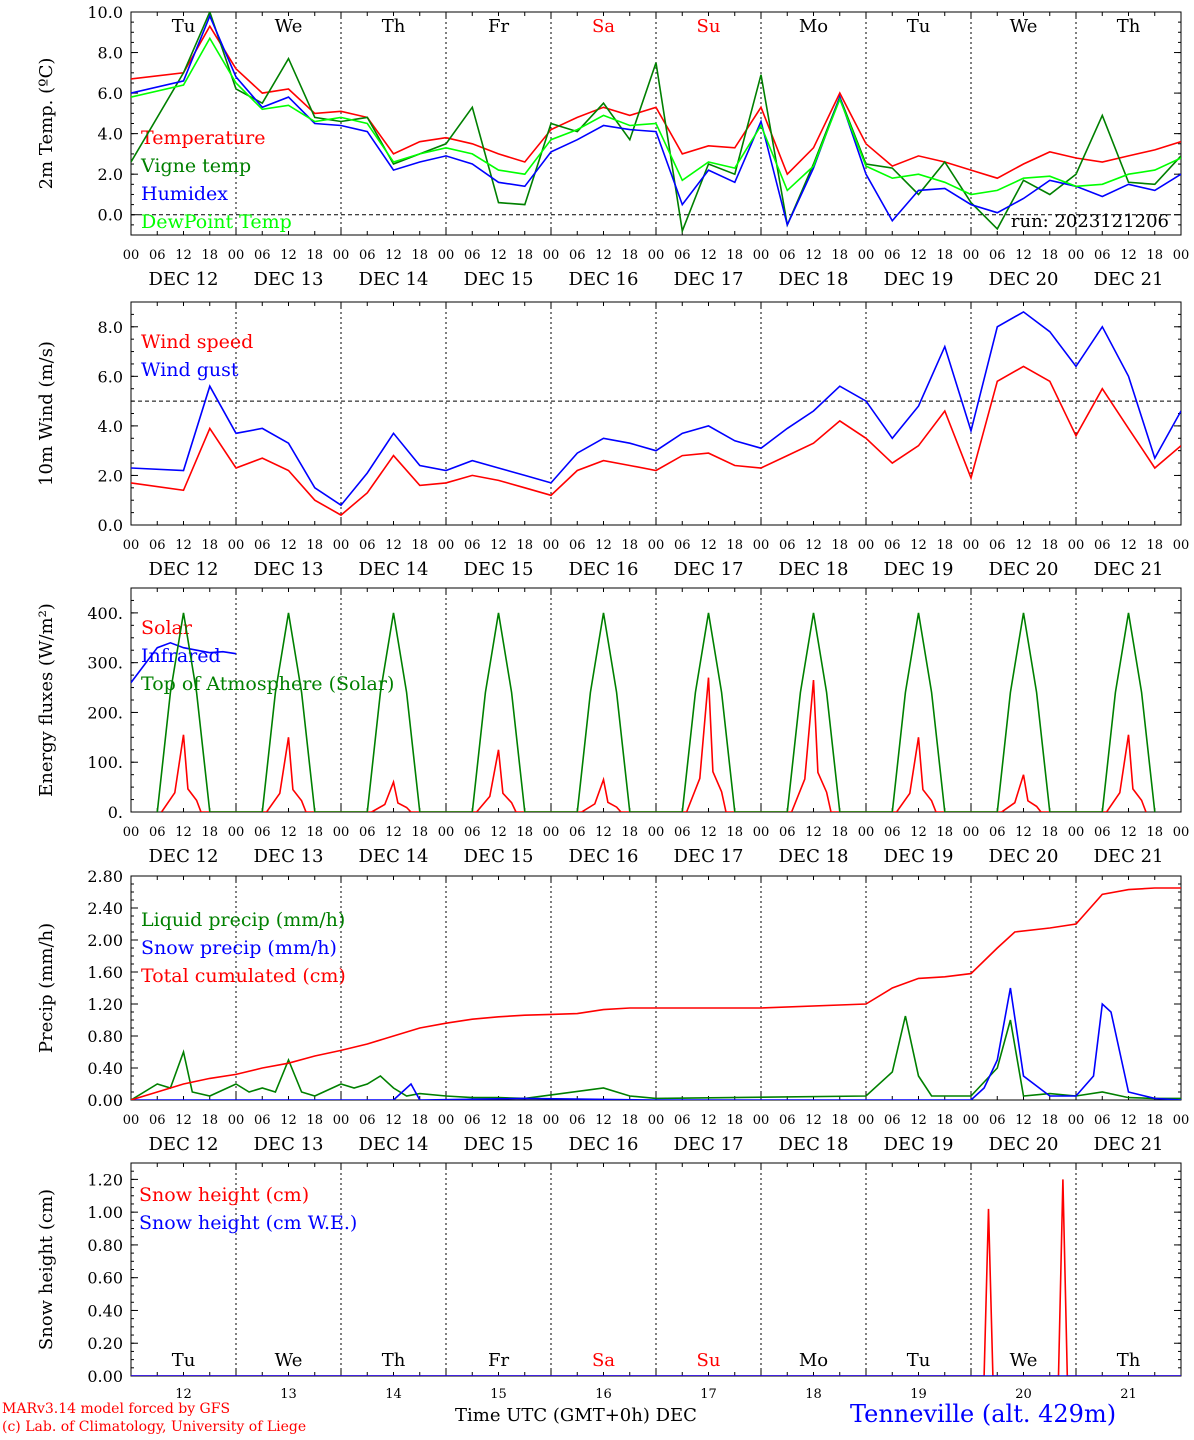 This screenshot has height=1440, width=1194. Describe the element at coordinates (46, 124) in the screenshot. I see `y-axis-label: 2m Temp. (ºC)` at that location.